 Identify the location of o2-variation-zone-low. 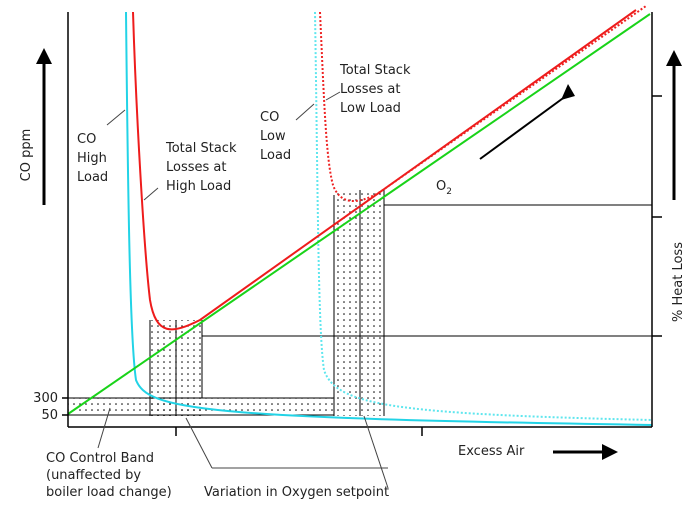
(359, 303).